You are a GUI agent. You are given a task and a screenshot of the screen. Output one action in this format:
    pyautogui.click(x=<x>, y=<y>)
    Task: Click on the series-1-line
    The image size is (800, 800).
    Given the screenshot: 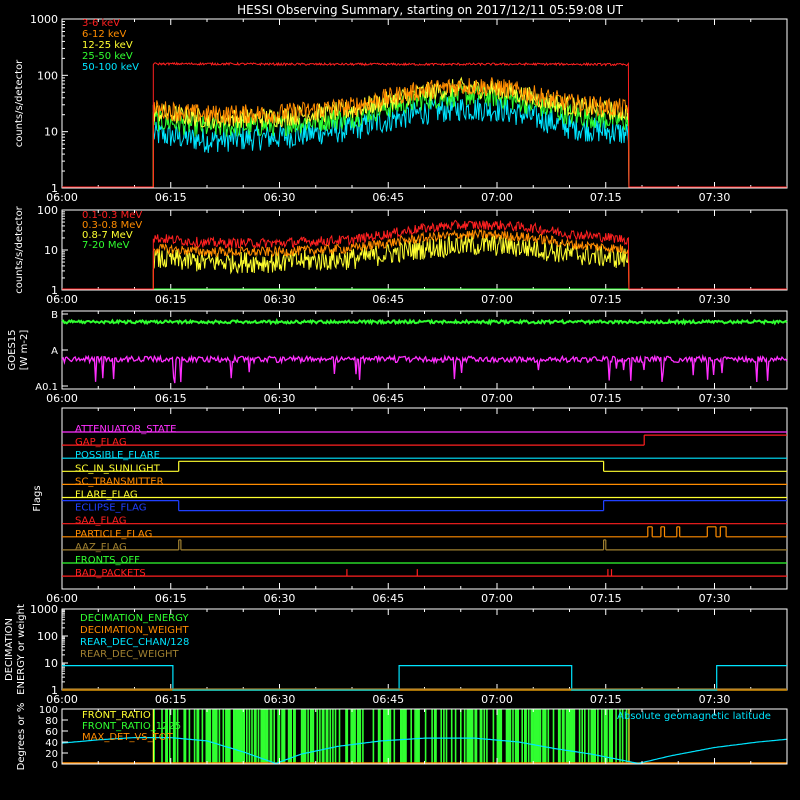 What is the action you would take?
    pyautogui.click(x=424, y=132)
    